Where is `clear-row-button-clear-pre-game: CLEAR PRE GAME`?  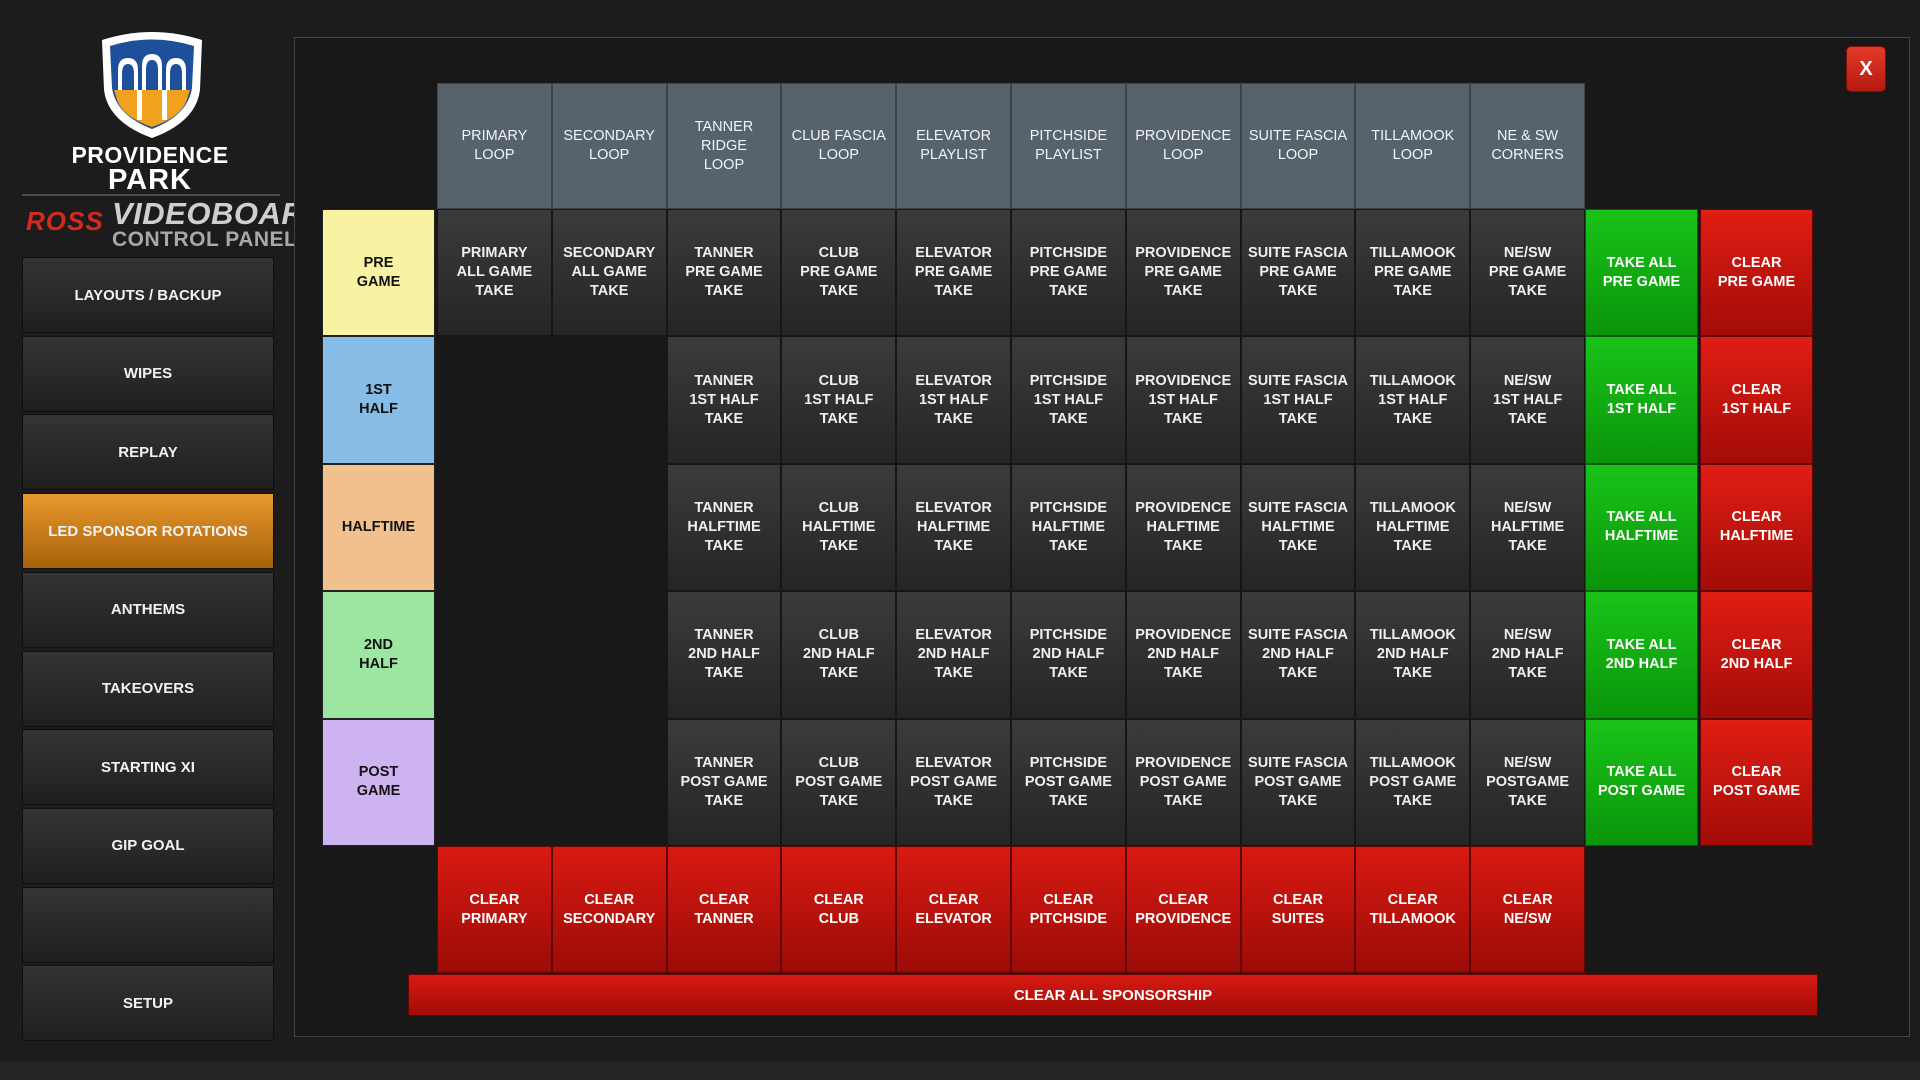
clear-row-button-clear-pre-game: CLEAR PRE GAME is located at coordinates (1756, 273).